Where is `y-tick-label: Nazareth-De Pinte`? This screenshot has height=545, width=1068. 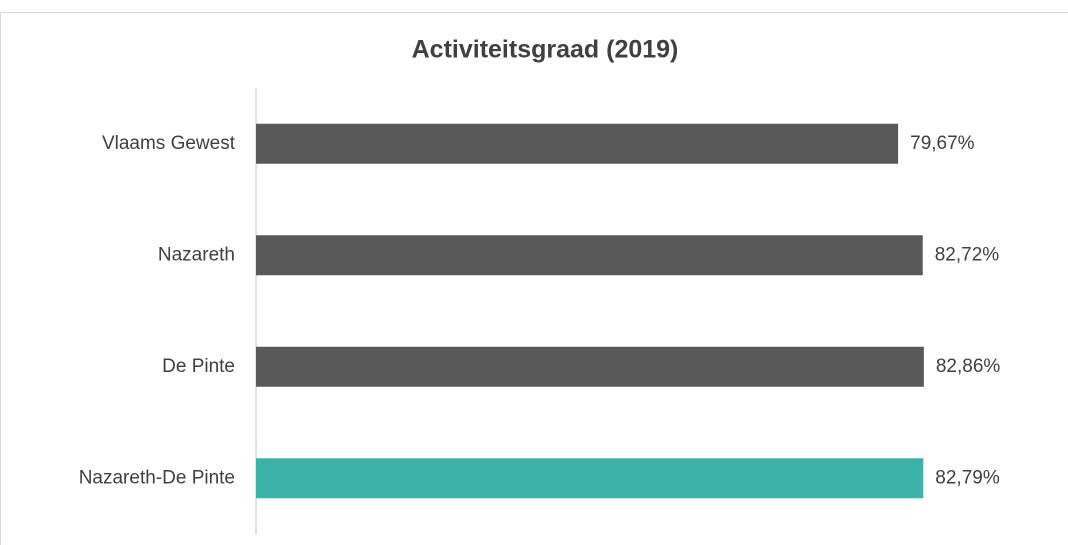 y-tick-label: Nazareth-De Pinte is located at coordinates (157, 477).